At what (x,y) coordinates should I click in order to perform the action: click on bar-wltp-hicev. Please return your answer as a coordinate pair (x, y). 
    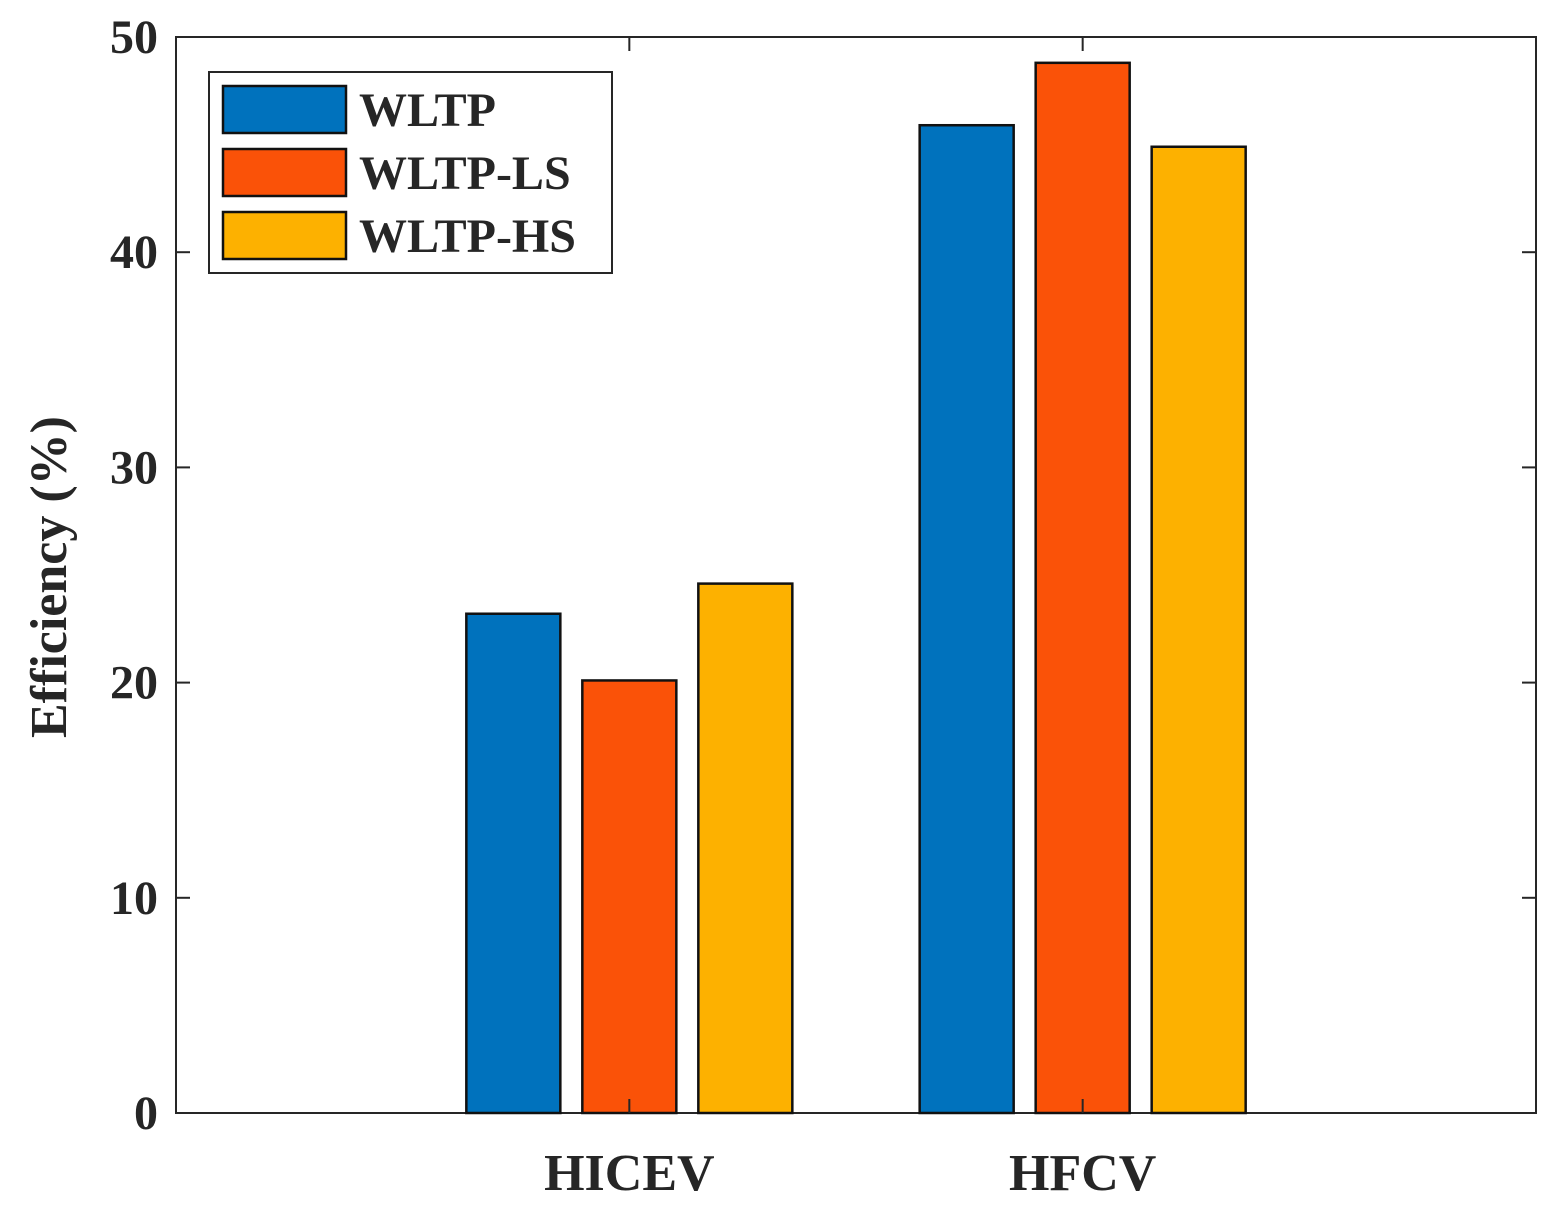
    Looking at the image, I should click on (513, 863).